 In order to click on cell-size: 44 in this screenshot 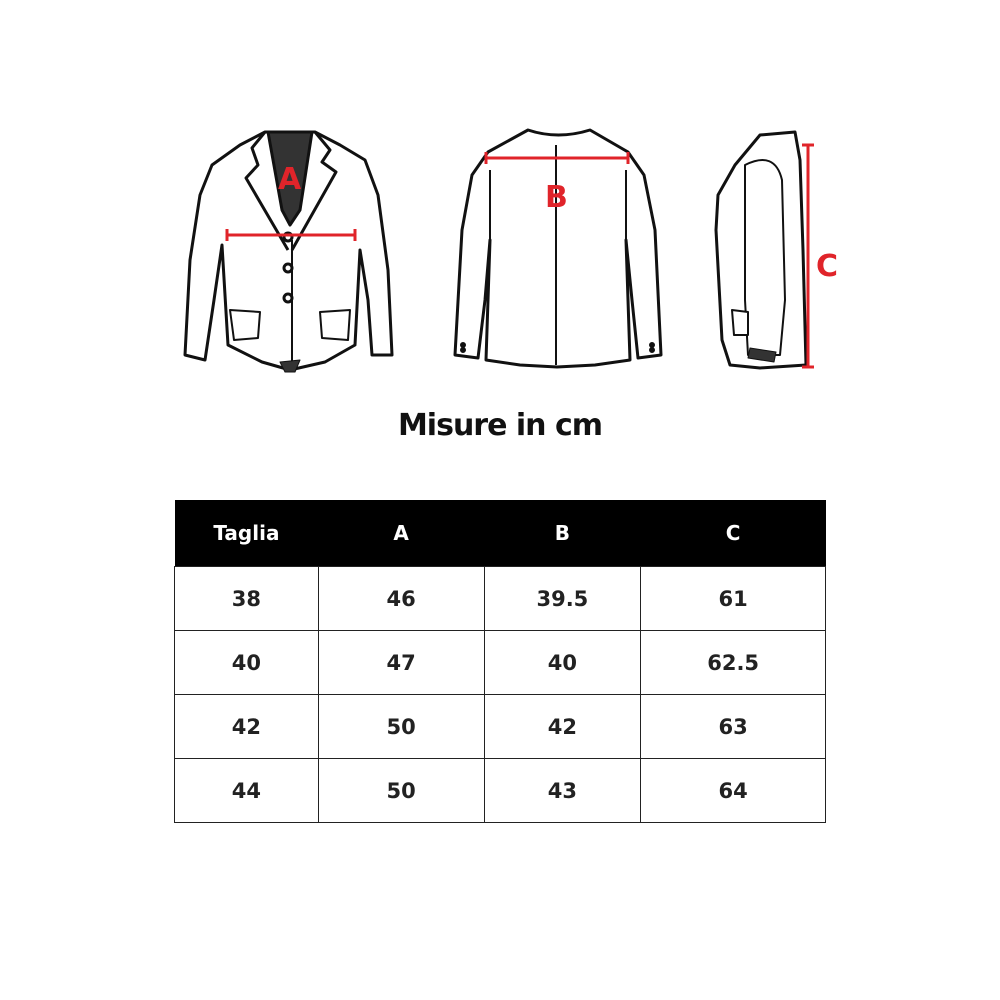, I will do `click(246, 790)`.